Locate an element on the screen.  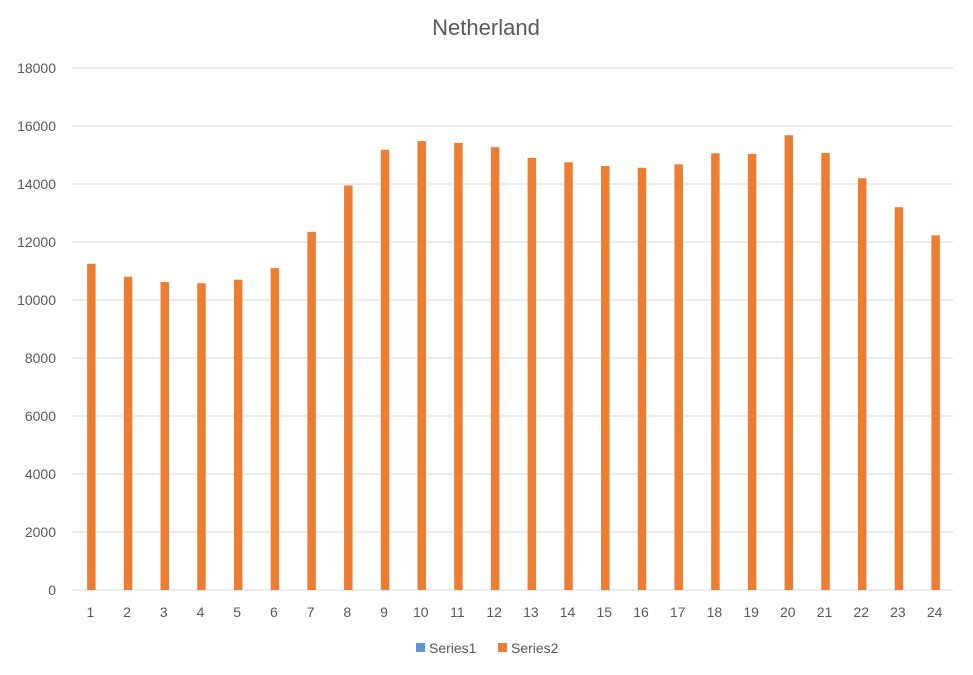
y-tick-label: 4000 is located at coordinates (40, 474).